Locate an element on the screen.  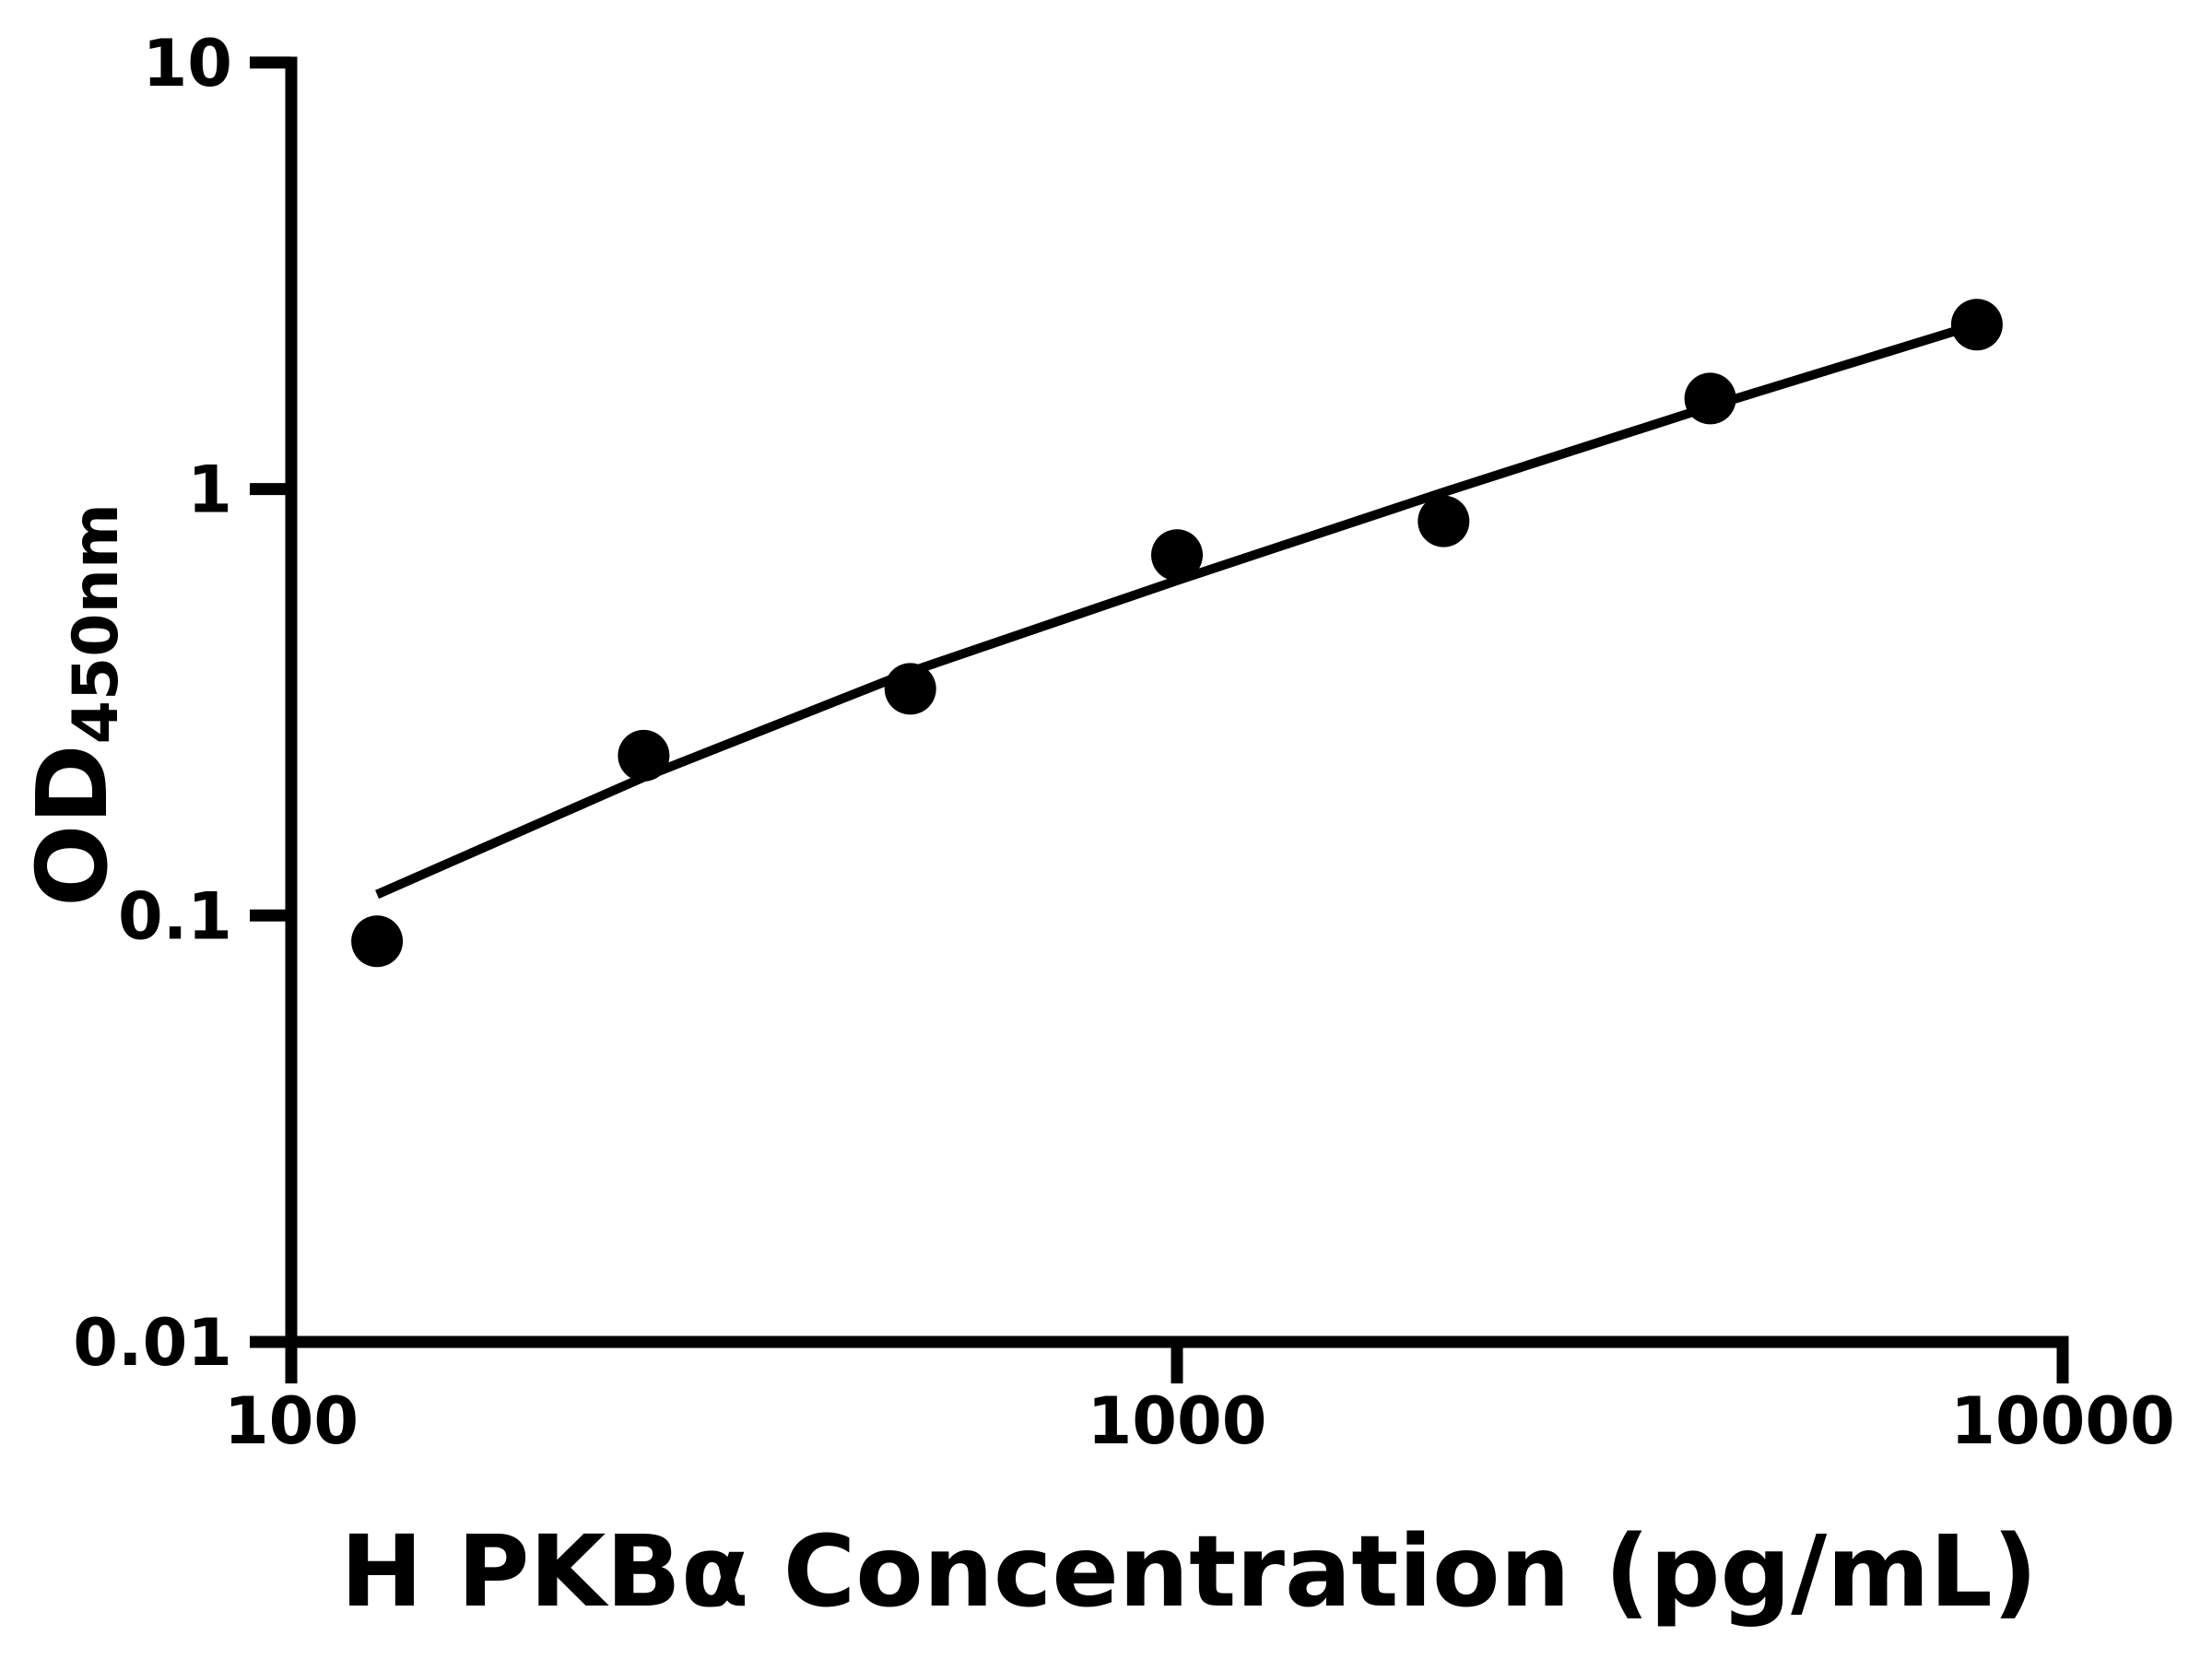
y-tick-label-0.1: 0.1 is located at coordinates (175, 916).